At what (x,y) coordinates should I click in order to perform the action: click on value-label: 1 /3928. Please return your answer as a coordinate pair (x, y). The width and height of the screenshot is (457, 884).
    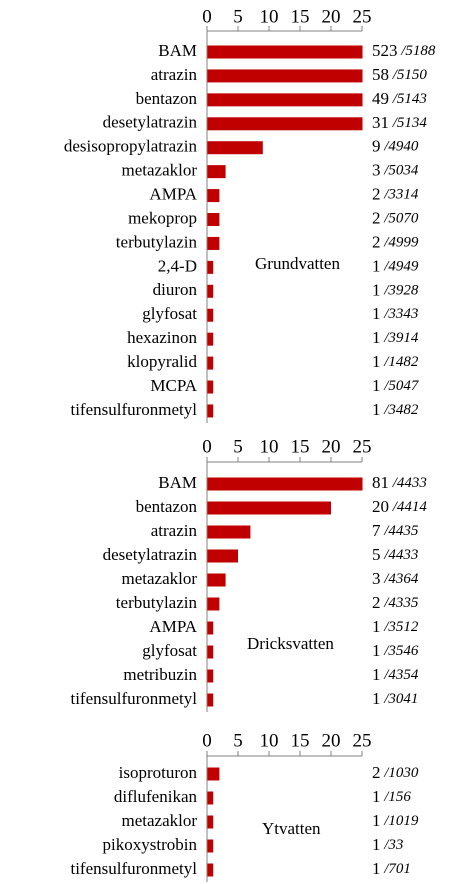
    Looking at the image, I should click on (395, 289).